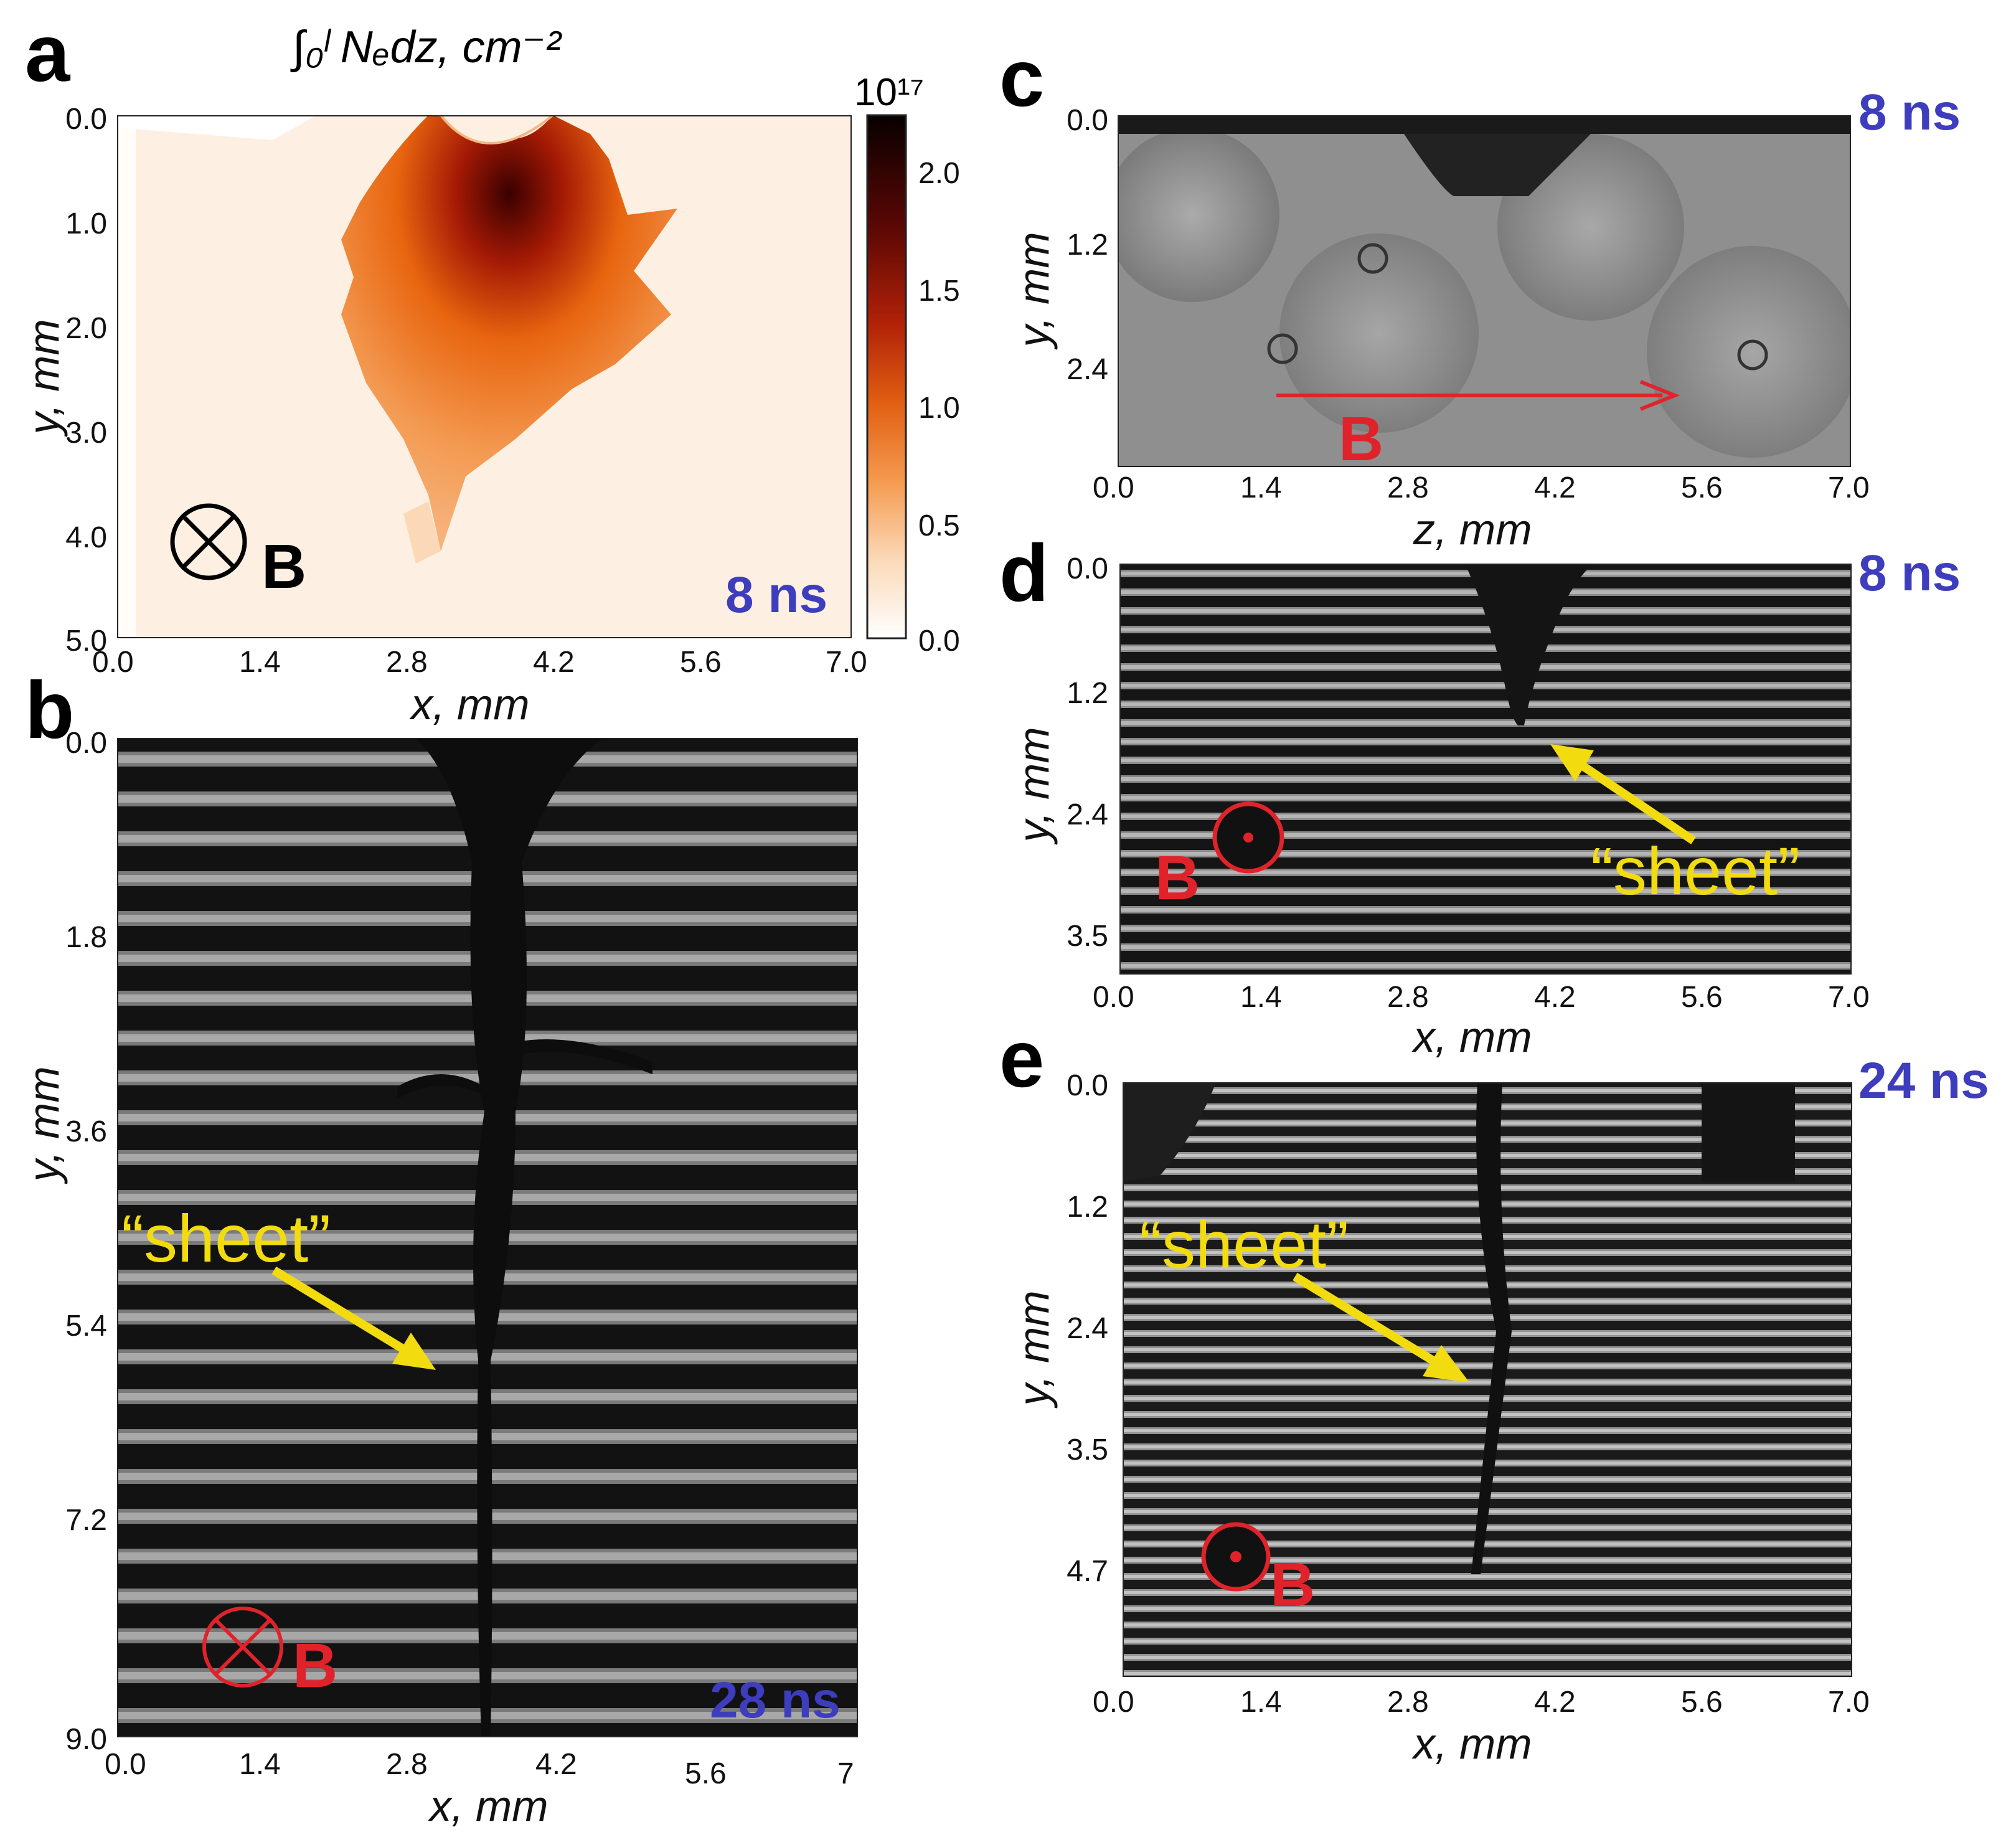 Image resolution: width=2016 pixels, height=1832 pixels. Describe the element at coordinates (489, 1806) in the screenshot. I see `panel-b-x-label: x, mm` at that location.